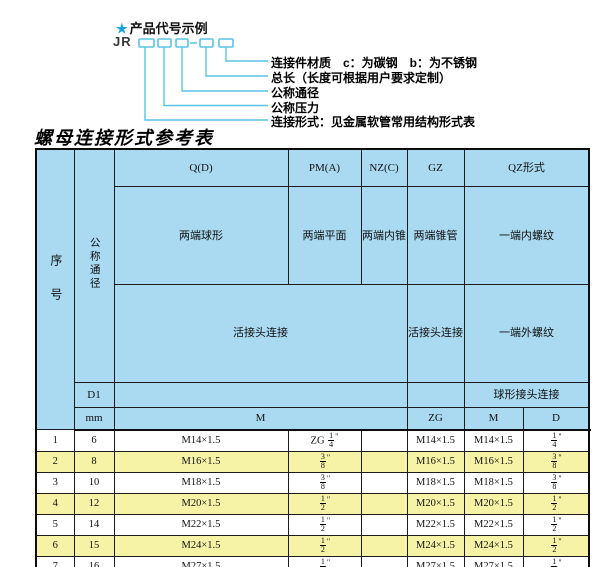 The height and width of the screenshot is (567, 600). I want to click on header-qz-sub2: D, so click(556, 418).